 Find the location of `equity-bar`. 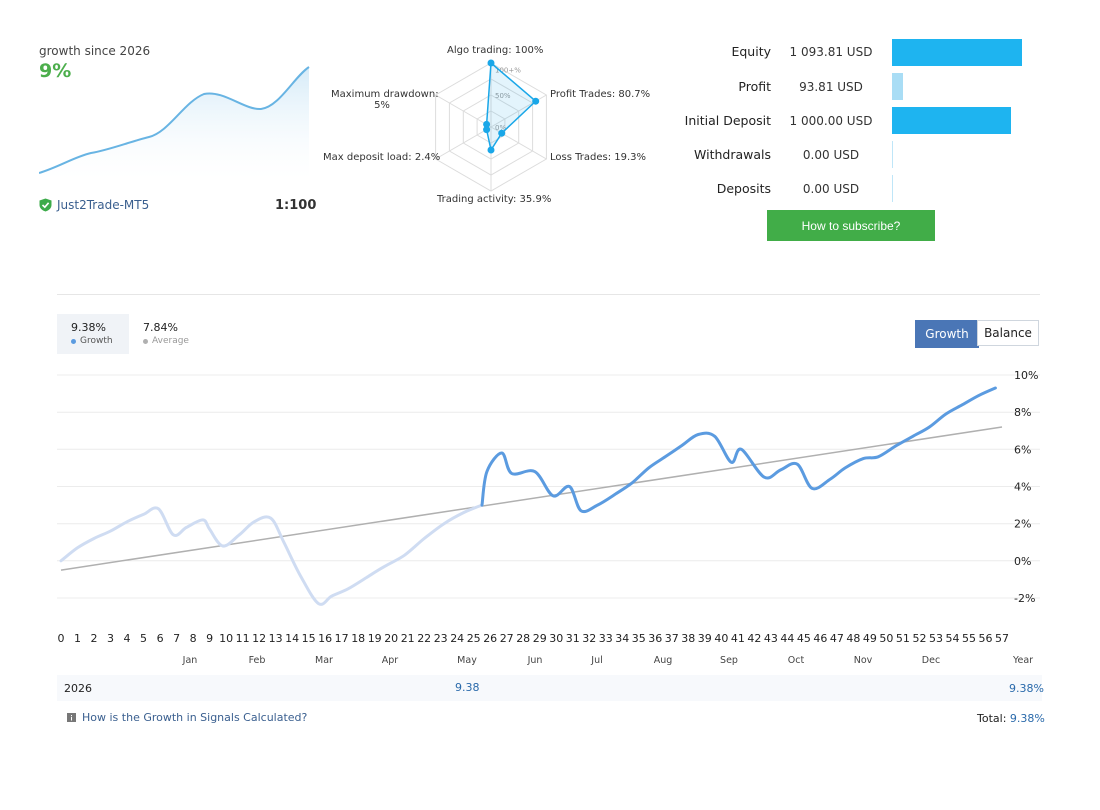

equity-bar is located at coordinates (957, 52).